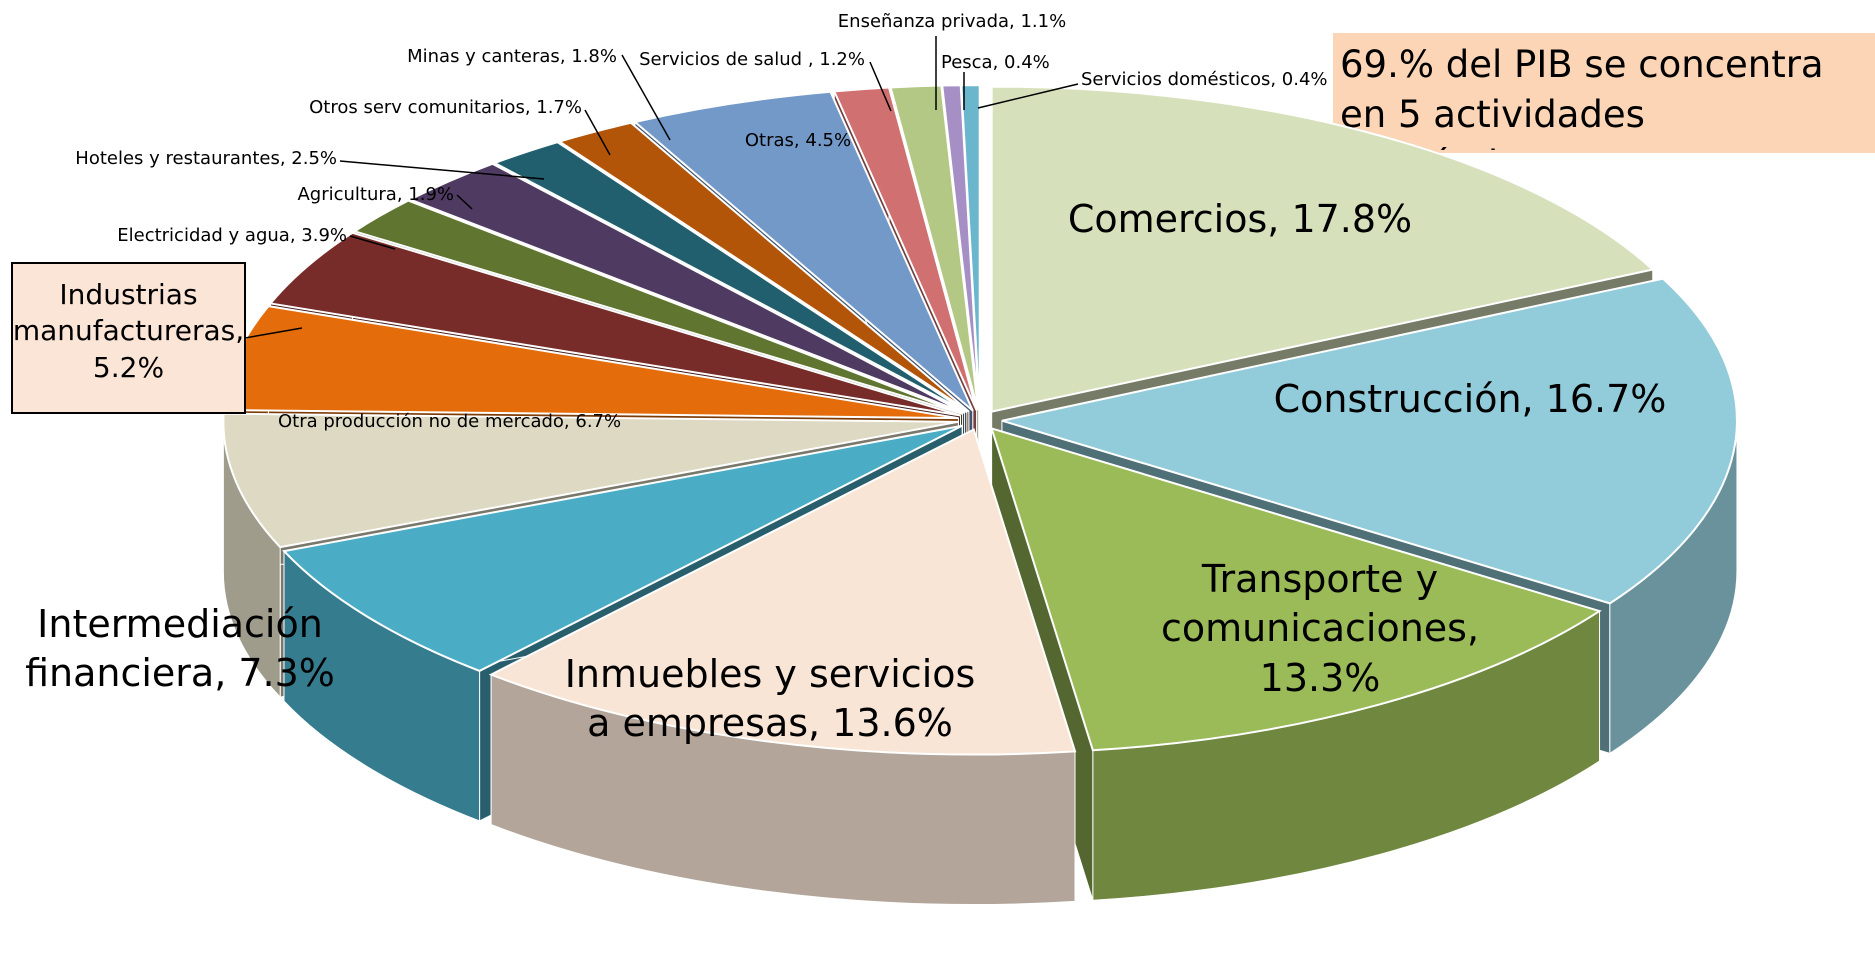 The width and height of the screenshot is (1875, 954). I want to click on data-label: Transporte y comunicaciones, 13.3%, so click(1320, 626).